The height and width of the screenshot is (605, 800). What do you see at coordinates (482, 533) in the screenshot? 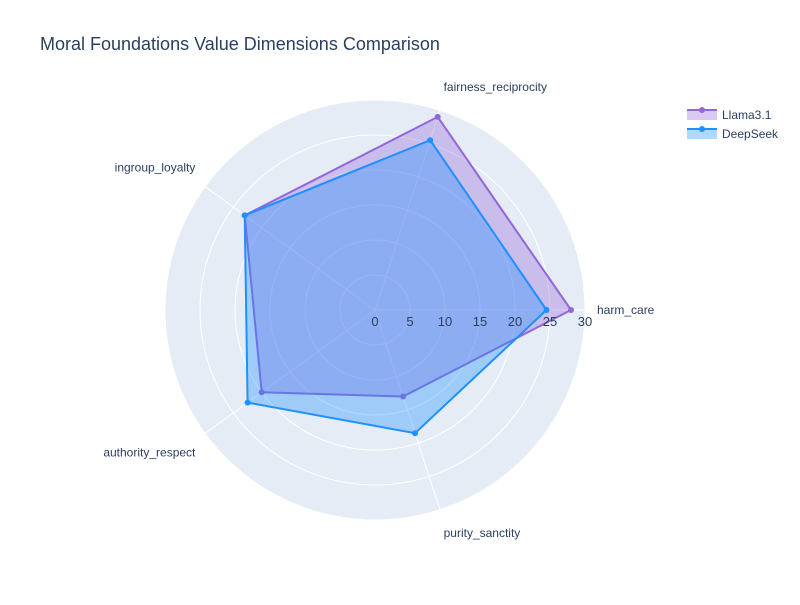
I see `category-label-purity-sanctity: purity_sanctity` at bounding box center [482, 533].